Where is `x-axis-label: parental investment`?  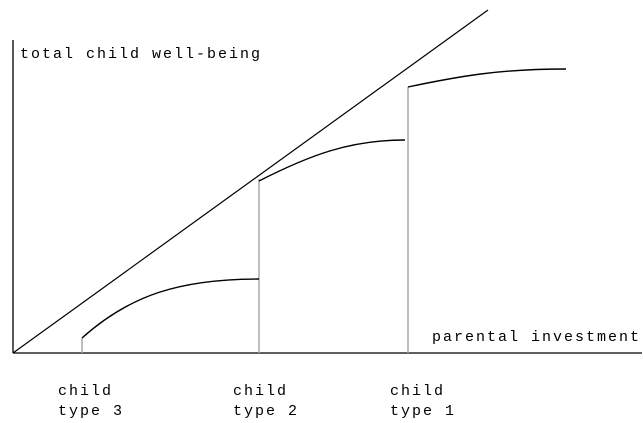
x-axis-label: parental investment is located at coordinates (536, 337).